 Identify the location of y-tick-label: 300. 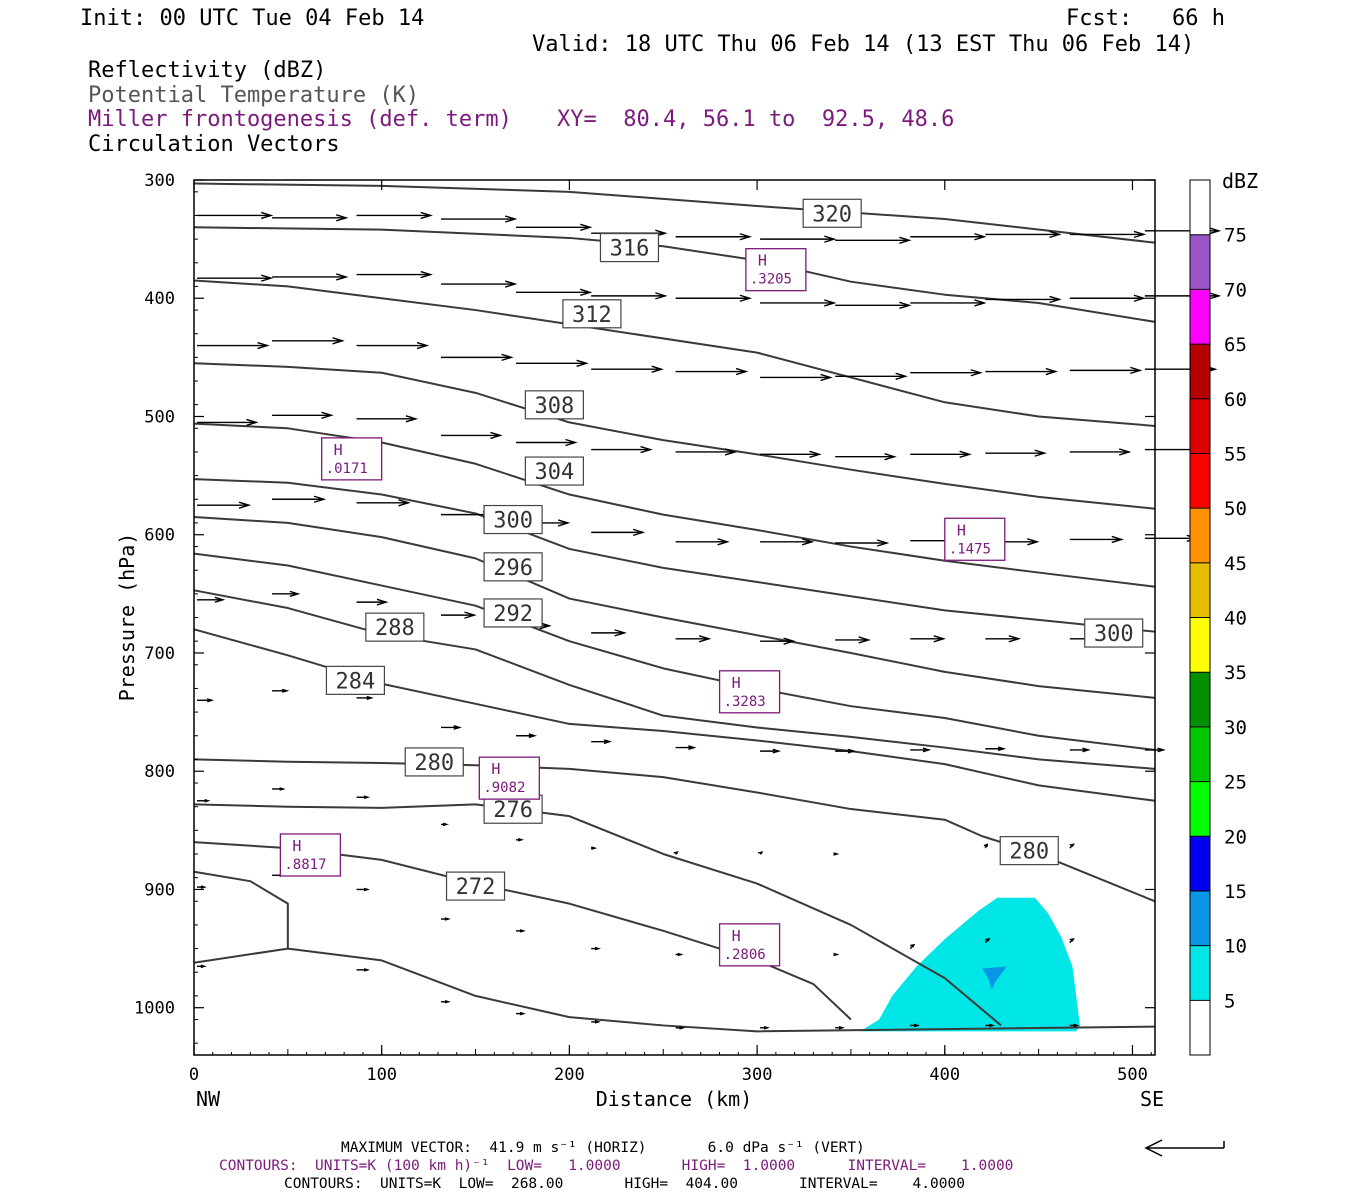
(159, 181).